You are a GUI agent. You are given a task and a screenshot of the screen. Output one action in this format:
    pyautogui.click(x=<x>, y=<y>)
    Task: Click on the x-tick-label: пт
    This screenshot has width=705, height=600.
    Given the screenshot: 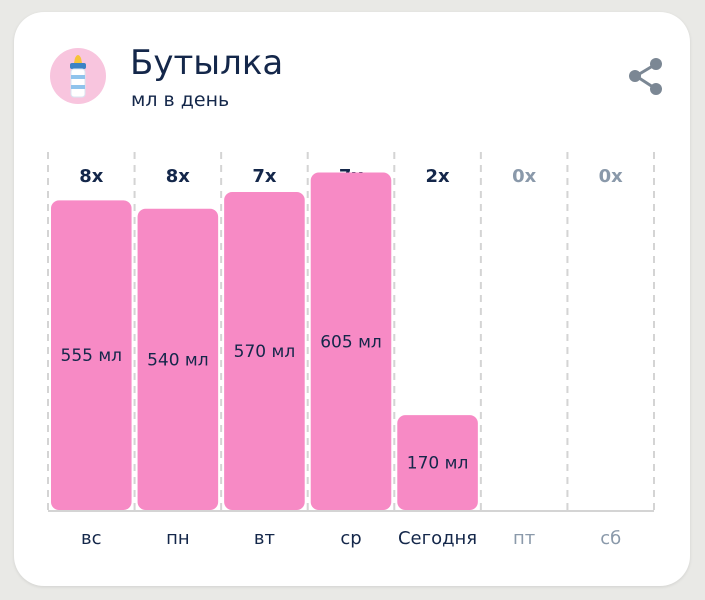 What is the action you would take?
    pyautogui.click(x=524, y=538)
    